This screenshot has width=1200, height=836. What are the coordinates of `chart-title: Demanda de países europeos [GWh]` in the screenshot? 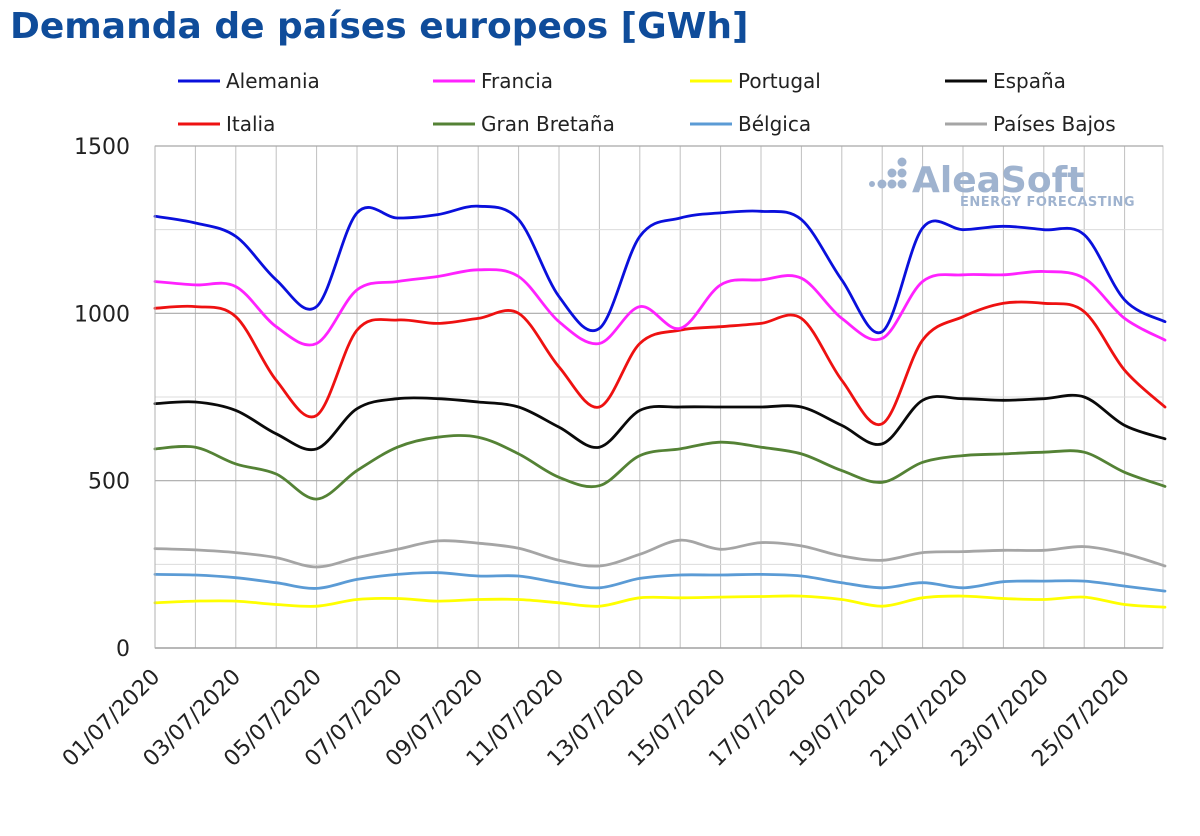 It's located at (379, 26).